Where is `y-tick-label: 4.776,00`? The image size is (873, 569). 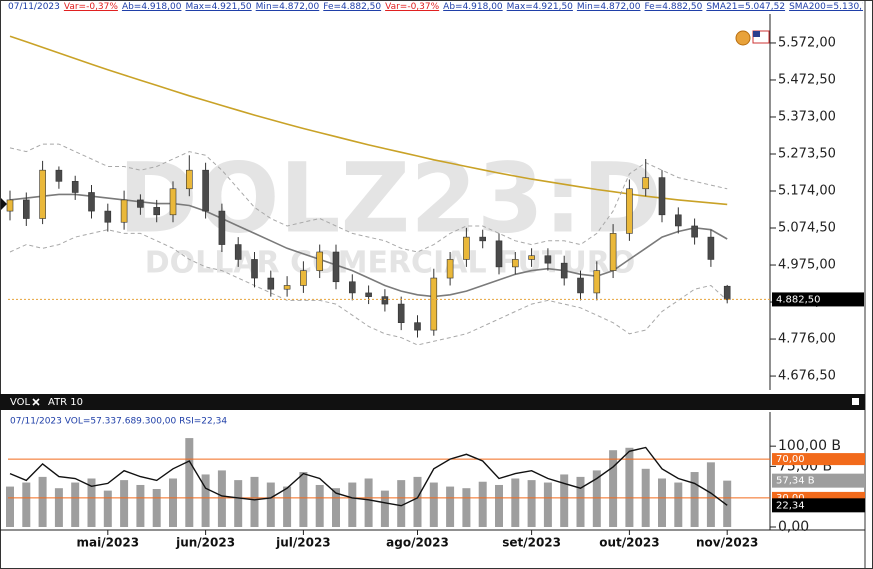 y-tick-label: 4.776,00 is located at coordinates (807, 339).